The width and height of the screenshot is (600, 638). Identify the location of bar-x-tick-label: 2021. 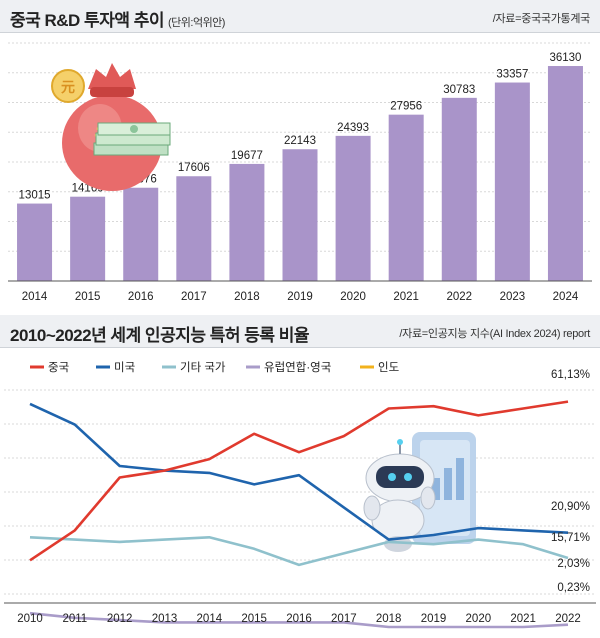
(406, 297).